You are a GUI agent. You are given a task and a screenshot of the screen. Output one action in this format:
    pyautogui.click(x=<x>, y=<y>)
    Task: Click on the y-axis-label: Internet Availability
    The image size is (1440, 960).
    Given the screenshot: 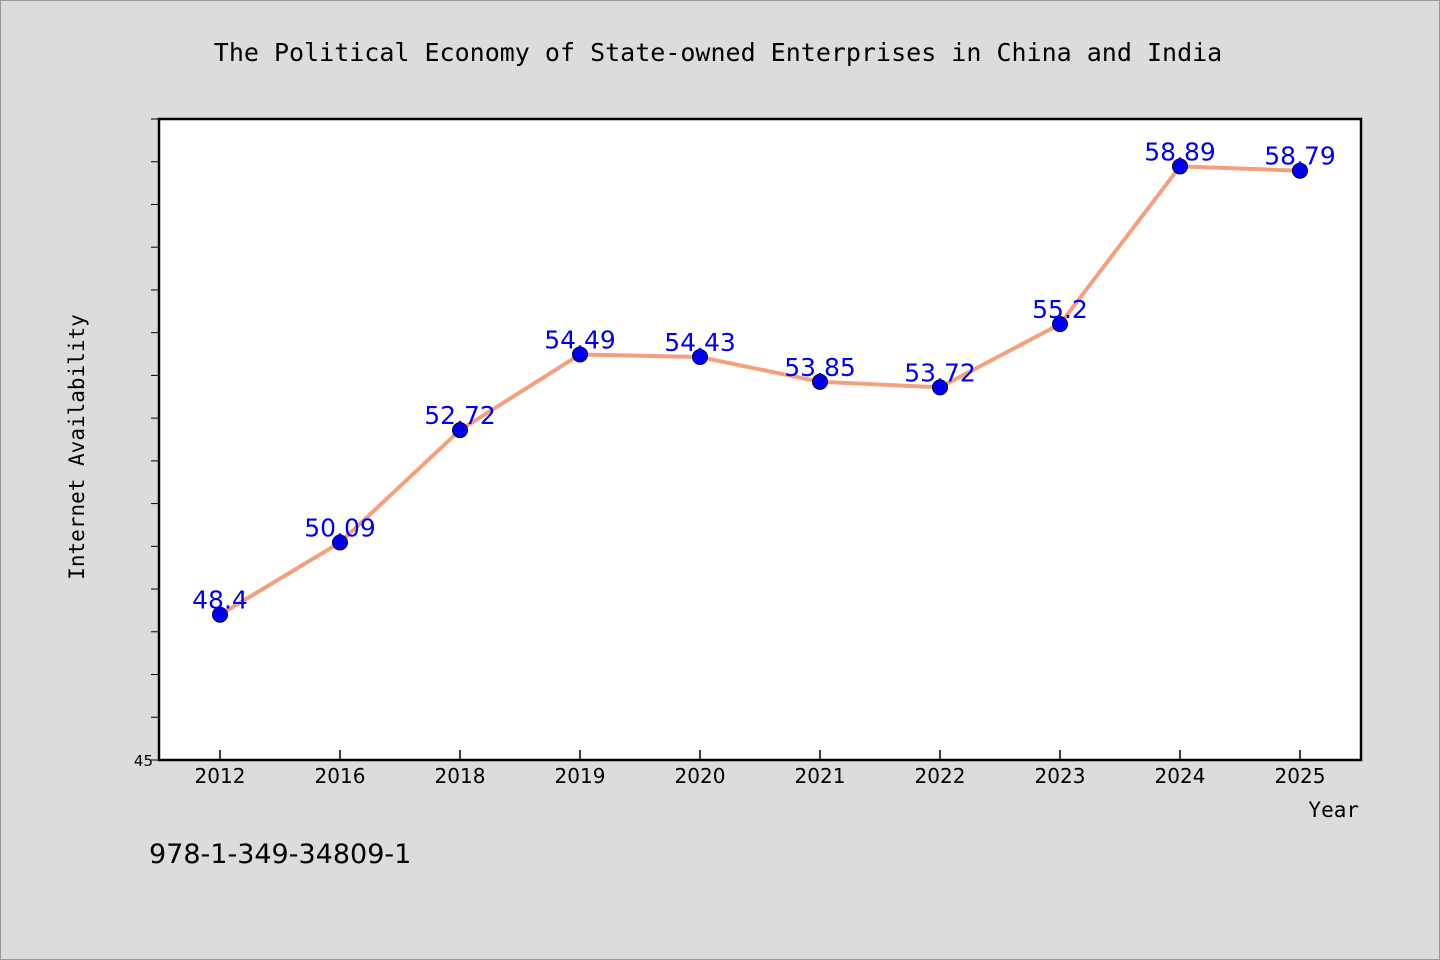 What is the action you would take?
    pyautogui.click(x=77, y=447)
    